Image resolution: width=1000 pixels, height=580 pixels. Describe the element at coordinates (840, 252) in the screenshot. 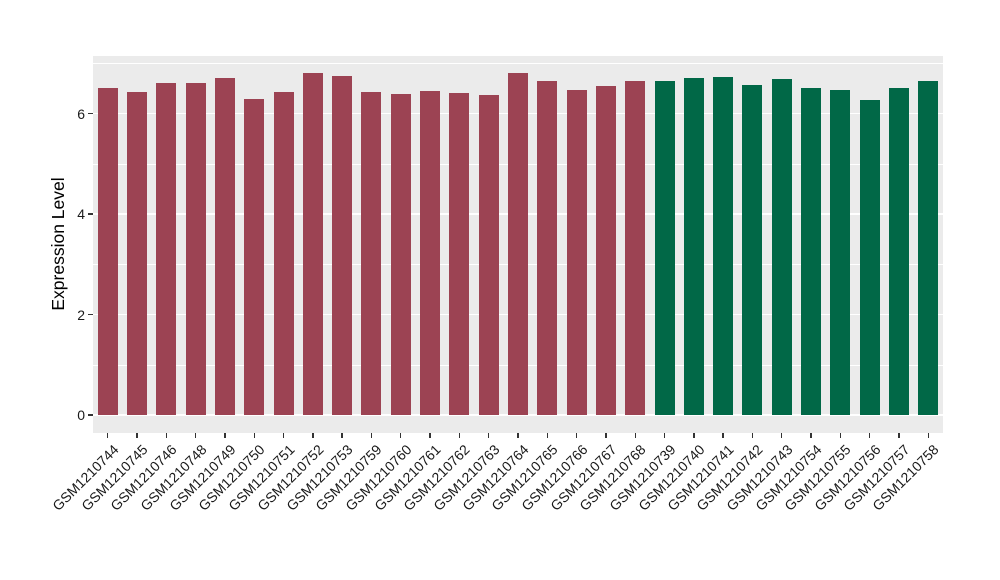

I see `bar-GSM1210755` at that location.